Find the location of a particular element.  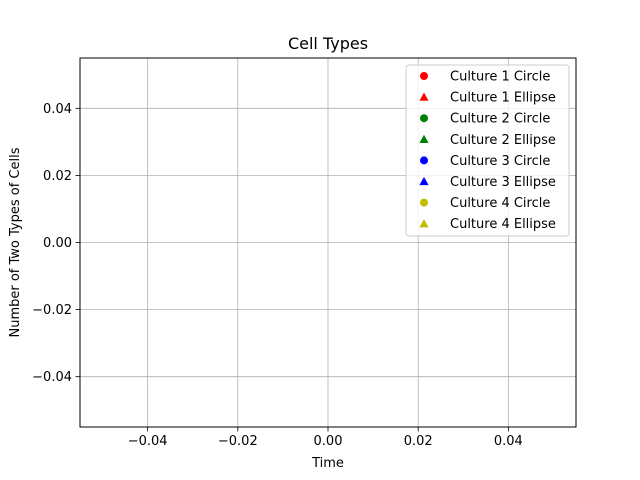

legend-entry: Culture 2 Circle is located at coordinates (485, 119).